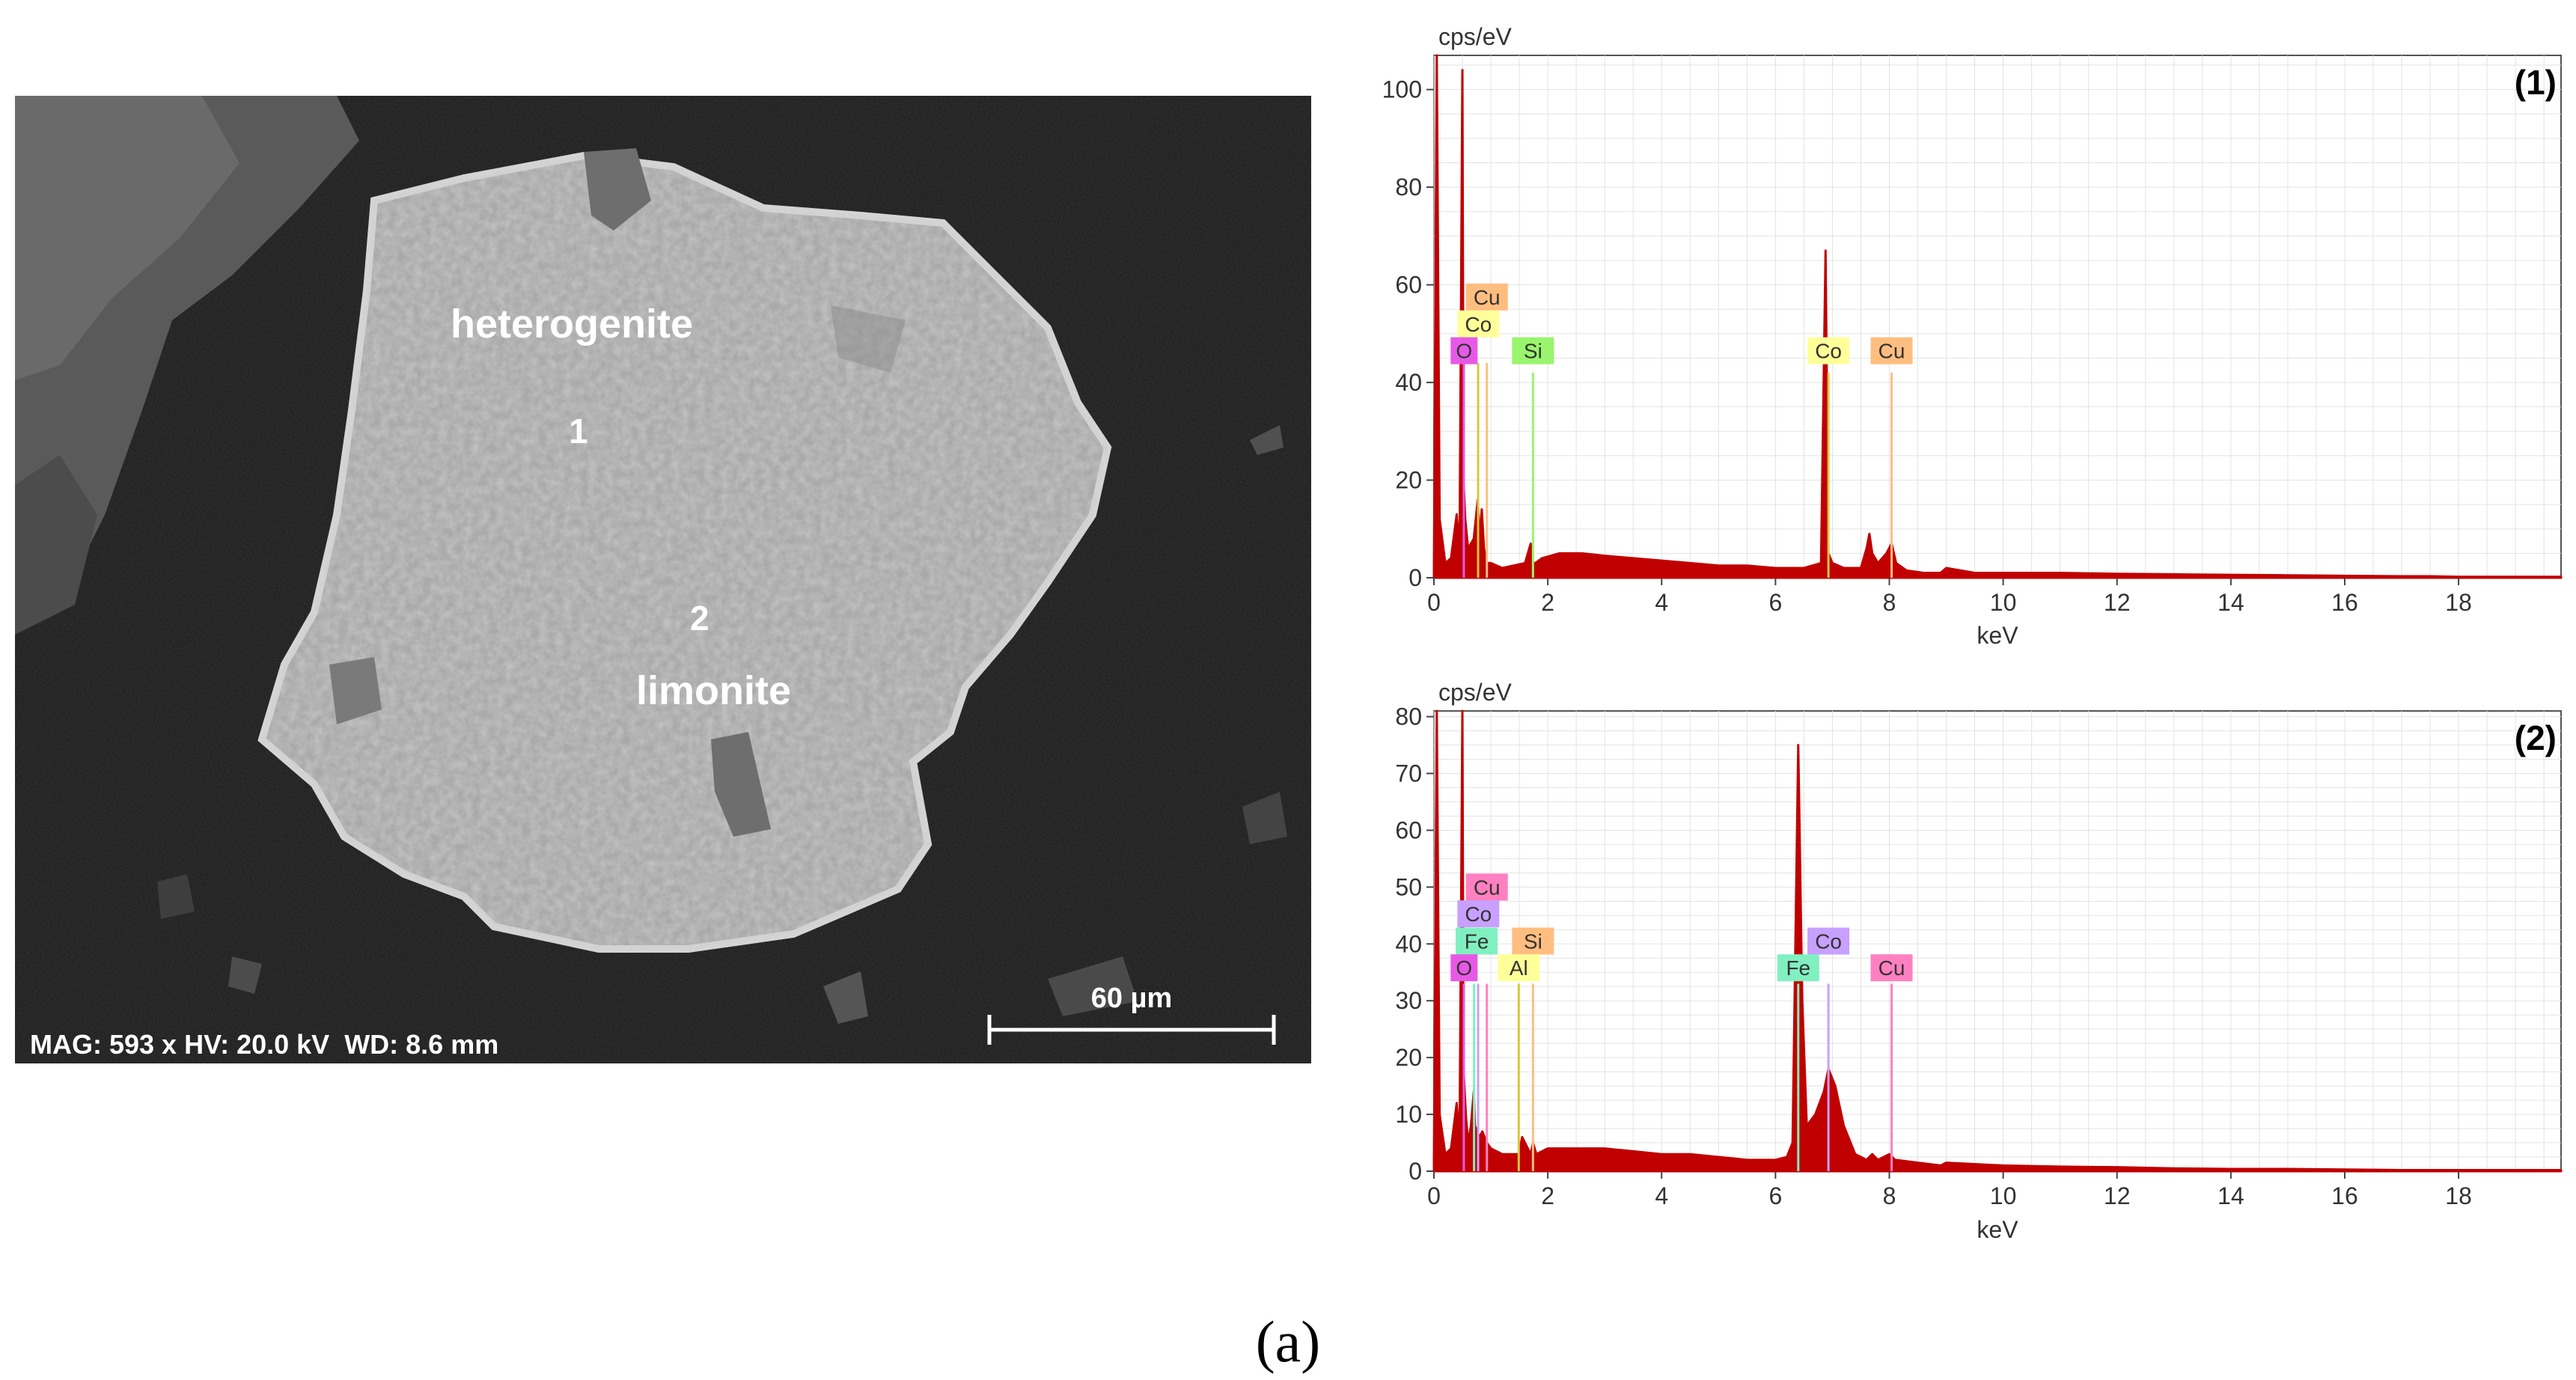 Image resolution: width=2576 pixels, height=1380 pixels. Describe the element at coordinates (1408, 1114) in the screenshot. I see `y-tick-label: 10` at that location.